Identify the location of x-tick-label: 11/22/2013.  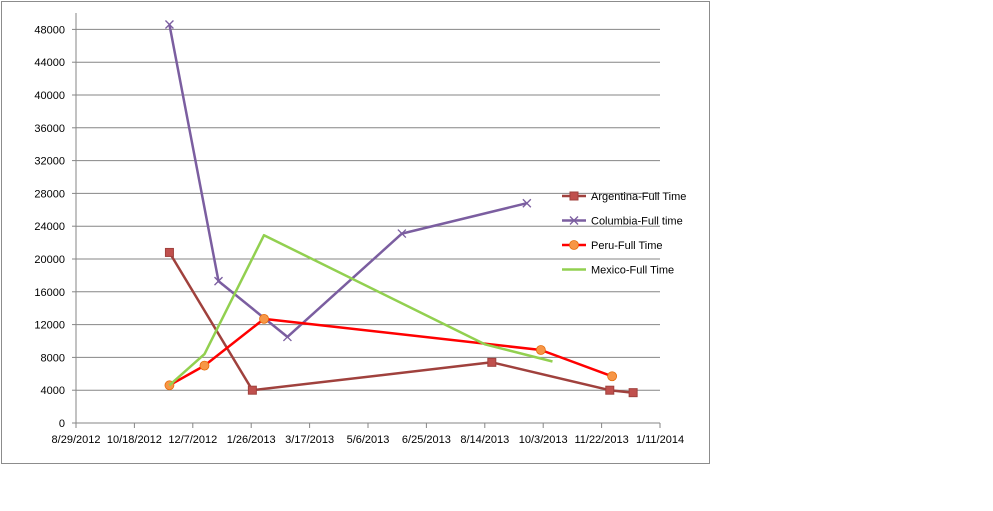
(601, 440).